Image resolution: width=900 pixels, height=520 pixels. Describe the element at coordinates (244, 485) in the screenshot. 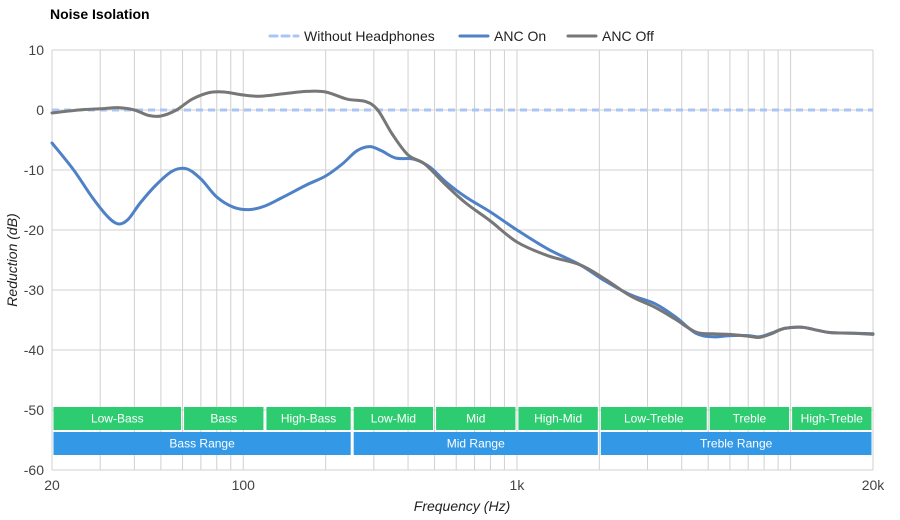

I see `x-tick-label: 100` at that location.